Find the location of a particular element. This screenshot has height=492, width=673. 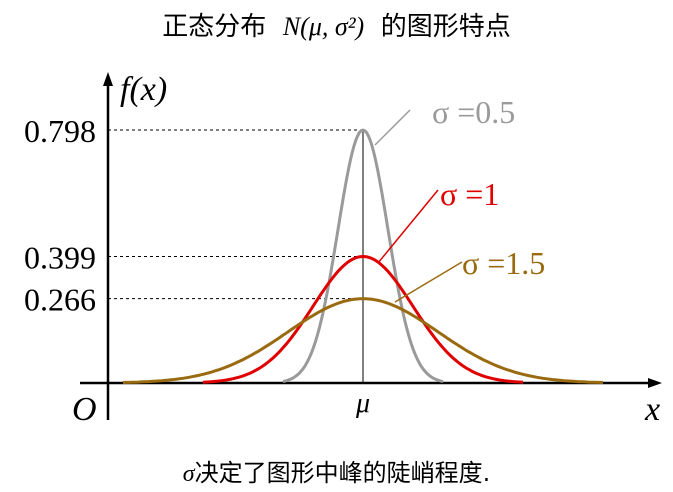

mean-label: μ is located at coordinates (362, 403).